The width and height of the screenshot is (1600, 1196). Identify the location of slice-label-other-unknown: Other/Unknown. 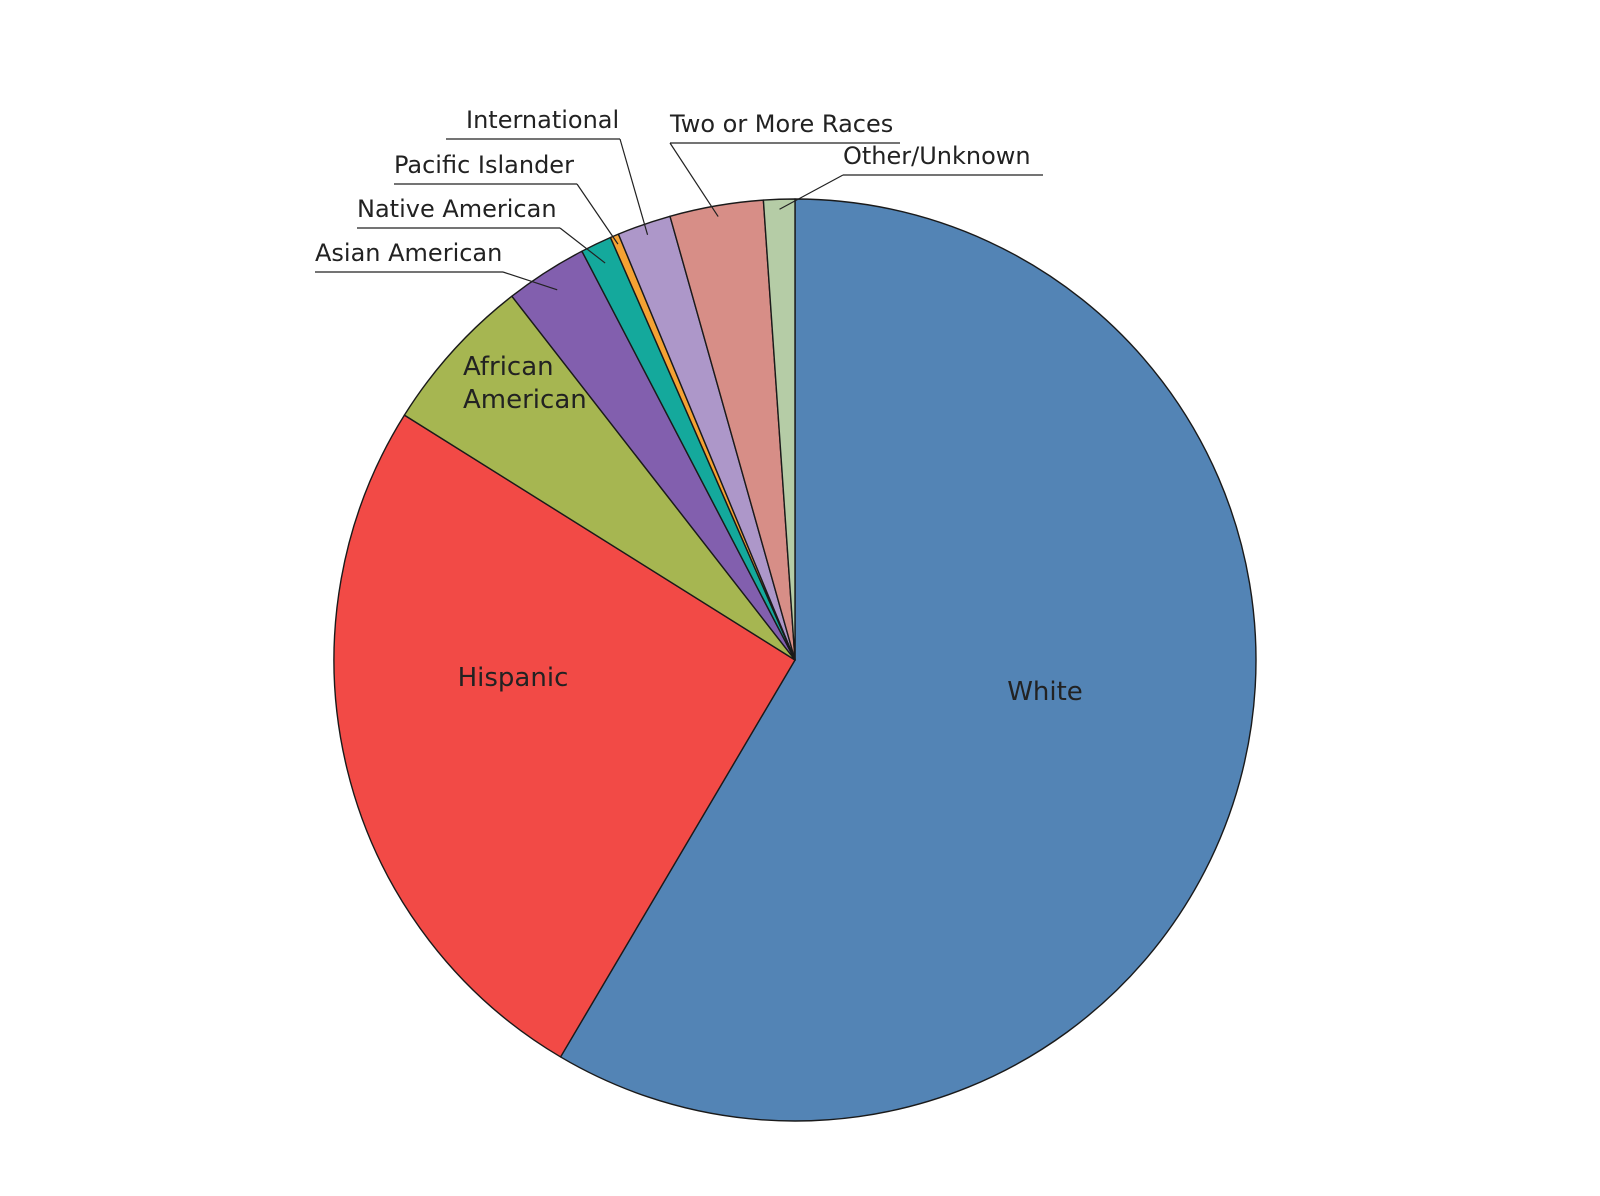
(937, 156).